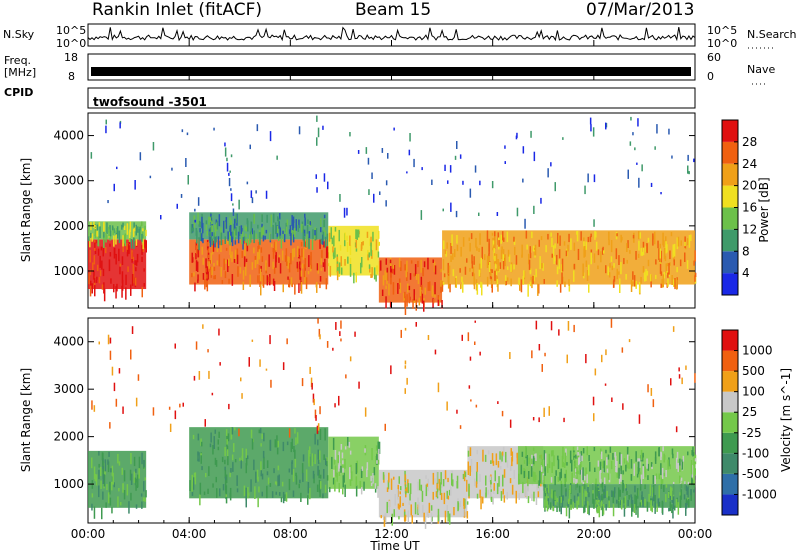  Describe the element at coordinates (391, 534) in the screenshot. I see `x-tick-label: 12:00` at that location.